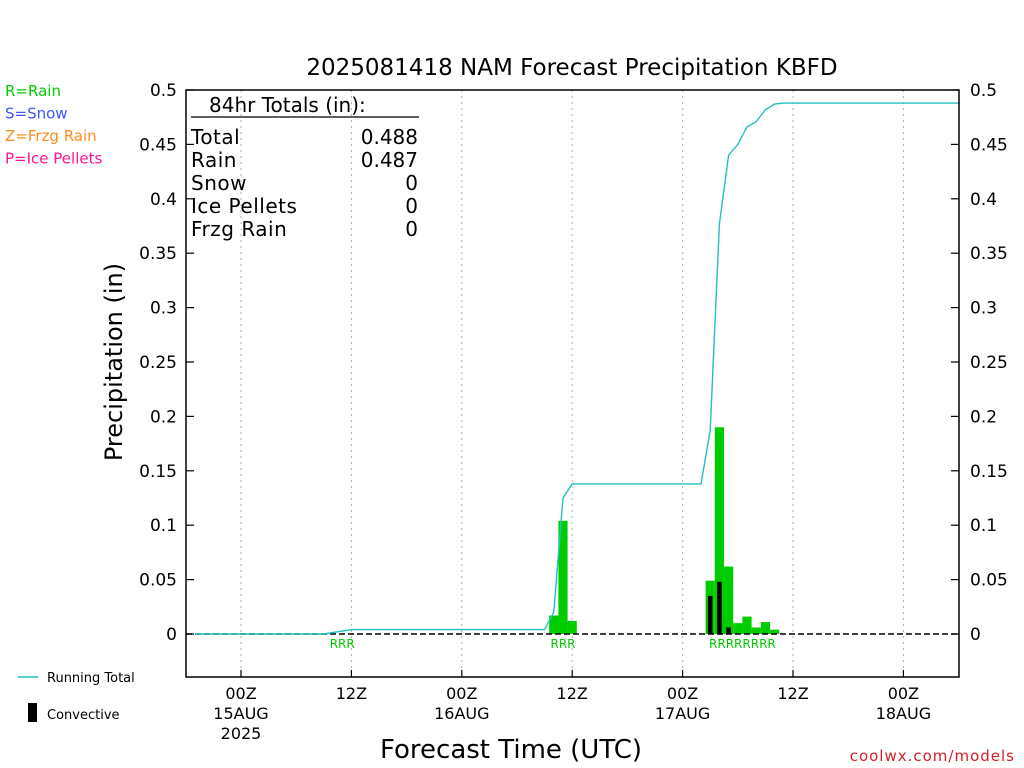 This screenshot has height=768, width=1024. What do you see at coordinates (461, 713) in the screenshot?
I see `x-tick-date-label: 16AUG` at bounding box center [461, 713].